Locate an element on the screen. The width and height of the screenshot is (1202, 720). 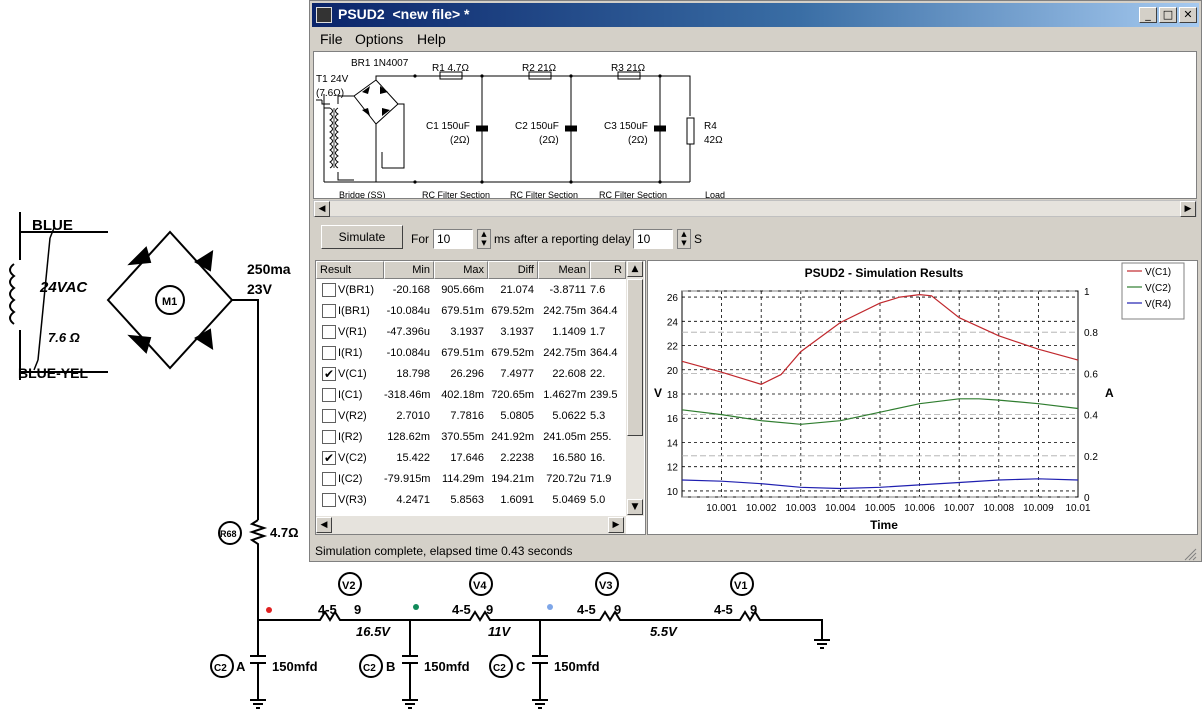
table-row: V(BR1) -20.168 905.66m 21.074 -3.8711 7.6 is located at coordinates (471, 290).